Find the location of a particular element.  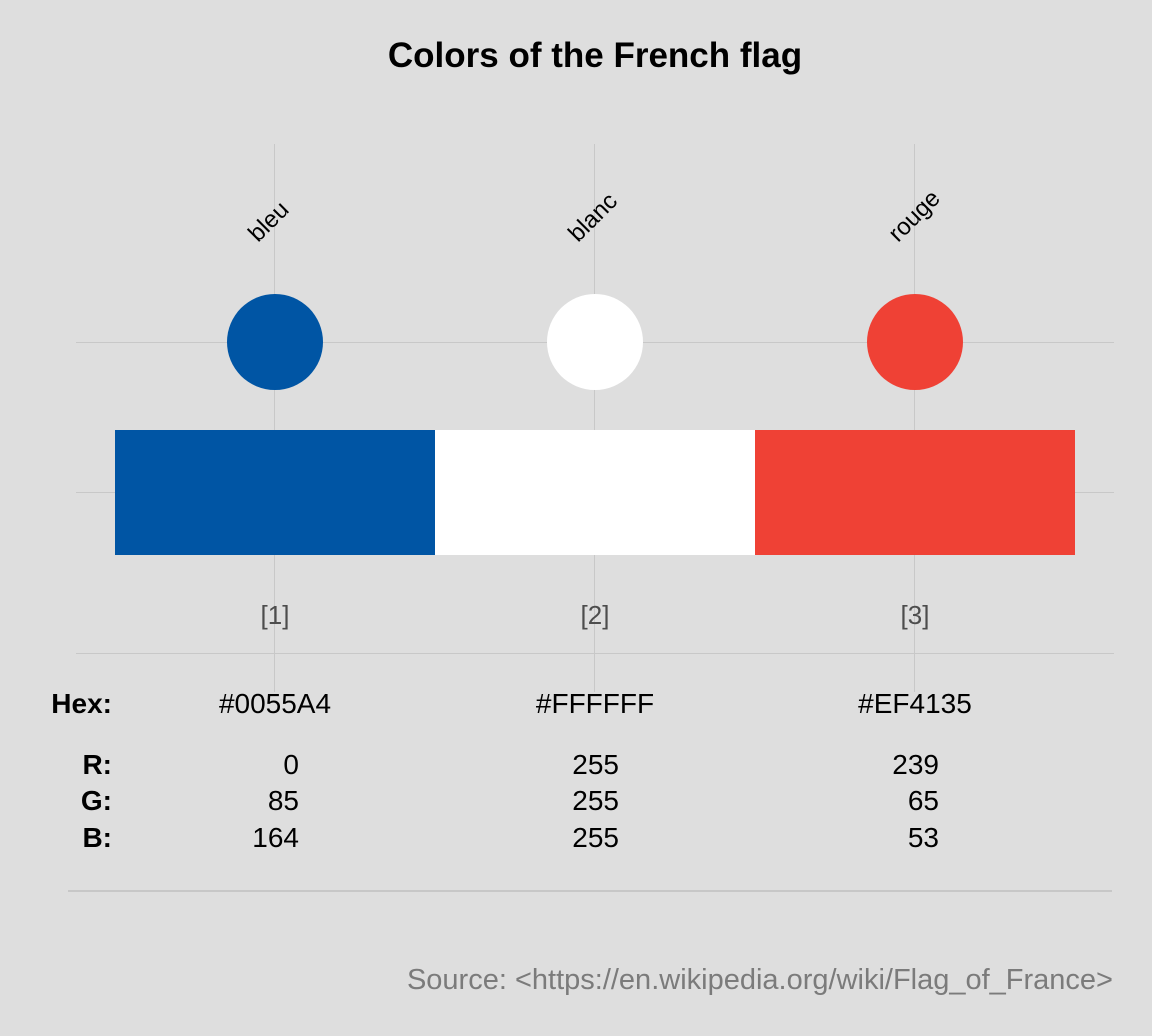

bar-segment-blanc is located at coordinates (595, 492).